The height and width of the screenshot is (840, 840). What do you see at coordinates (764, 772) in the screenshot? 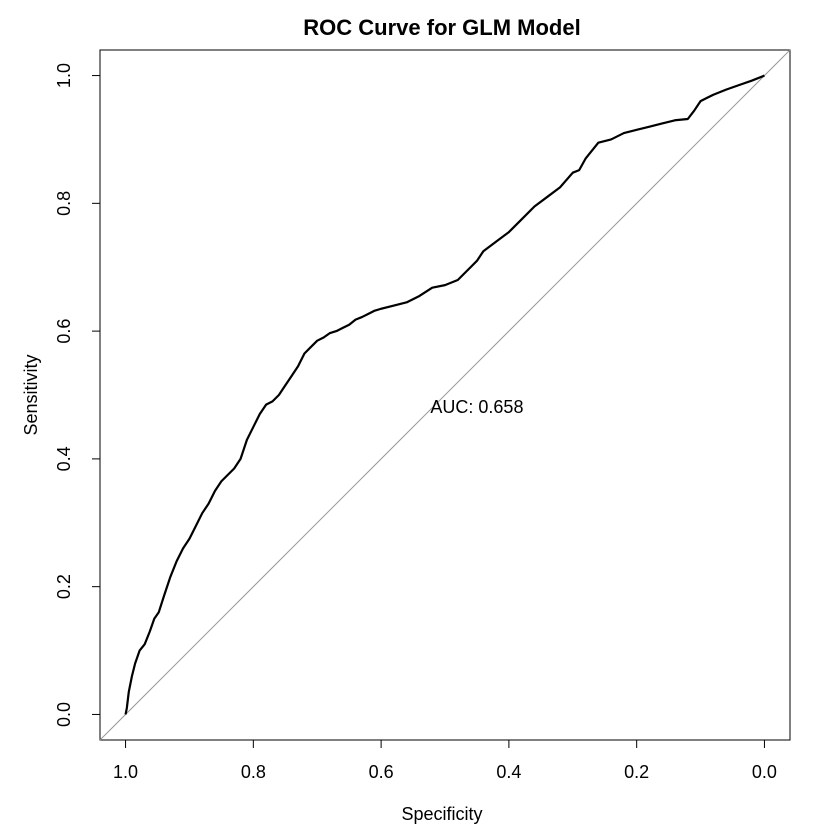
I see `x-tick-label: 0.0` at bounding box center [764, 772].